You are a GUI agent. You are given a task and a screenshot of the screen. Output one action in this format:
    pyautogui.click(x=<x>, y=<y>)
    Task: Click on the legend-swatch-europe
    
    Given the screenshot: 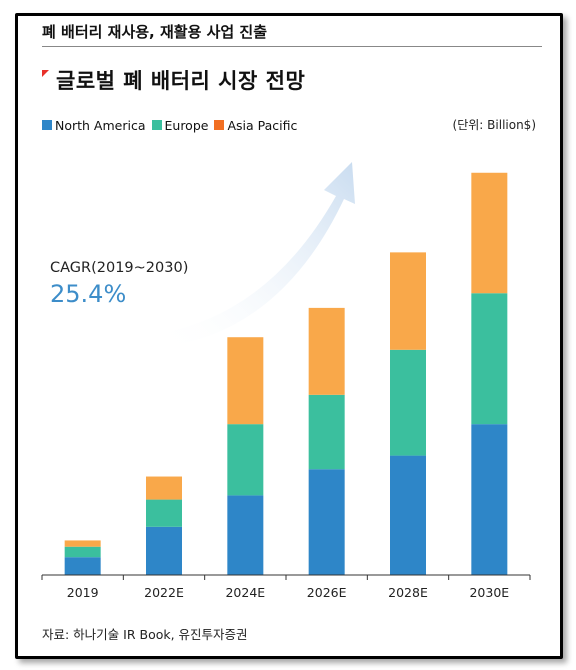 What is the action you would take?
    pyautogui.click(x=156, y=125)
    